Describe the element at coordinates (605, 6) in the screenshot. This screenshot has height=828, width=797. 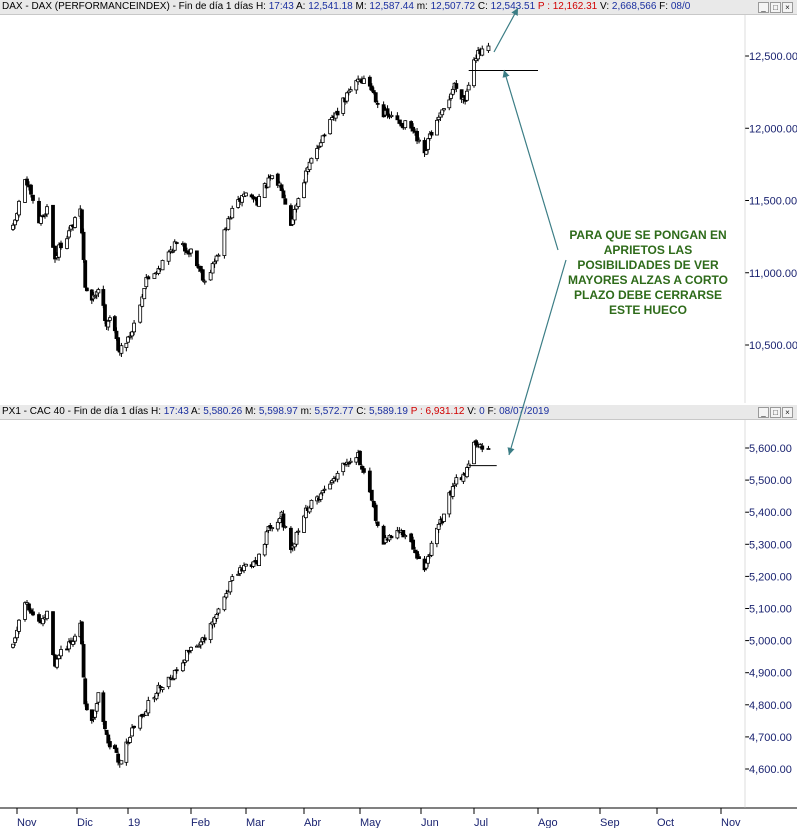
I see `dax-v-label: V:` at that location.